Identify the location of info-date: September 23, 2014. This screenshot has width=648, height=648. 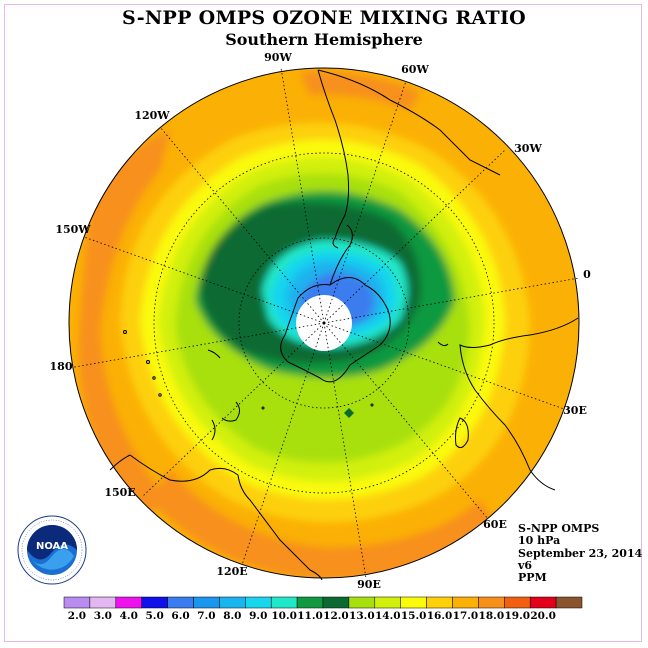
(580, 553).